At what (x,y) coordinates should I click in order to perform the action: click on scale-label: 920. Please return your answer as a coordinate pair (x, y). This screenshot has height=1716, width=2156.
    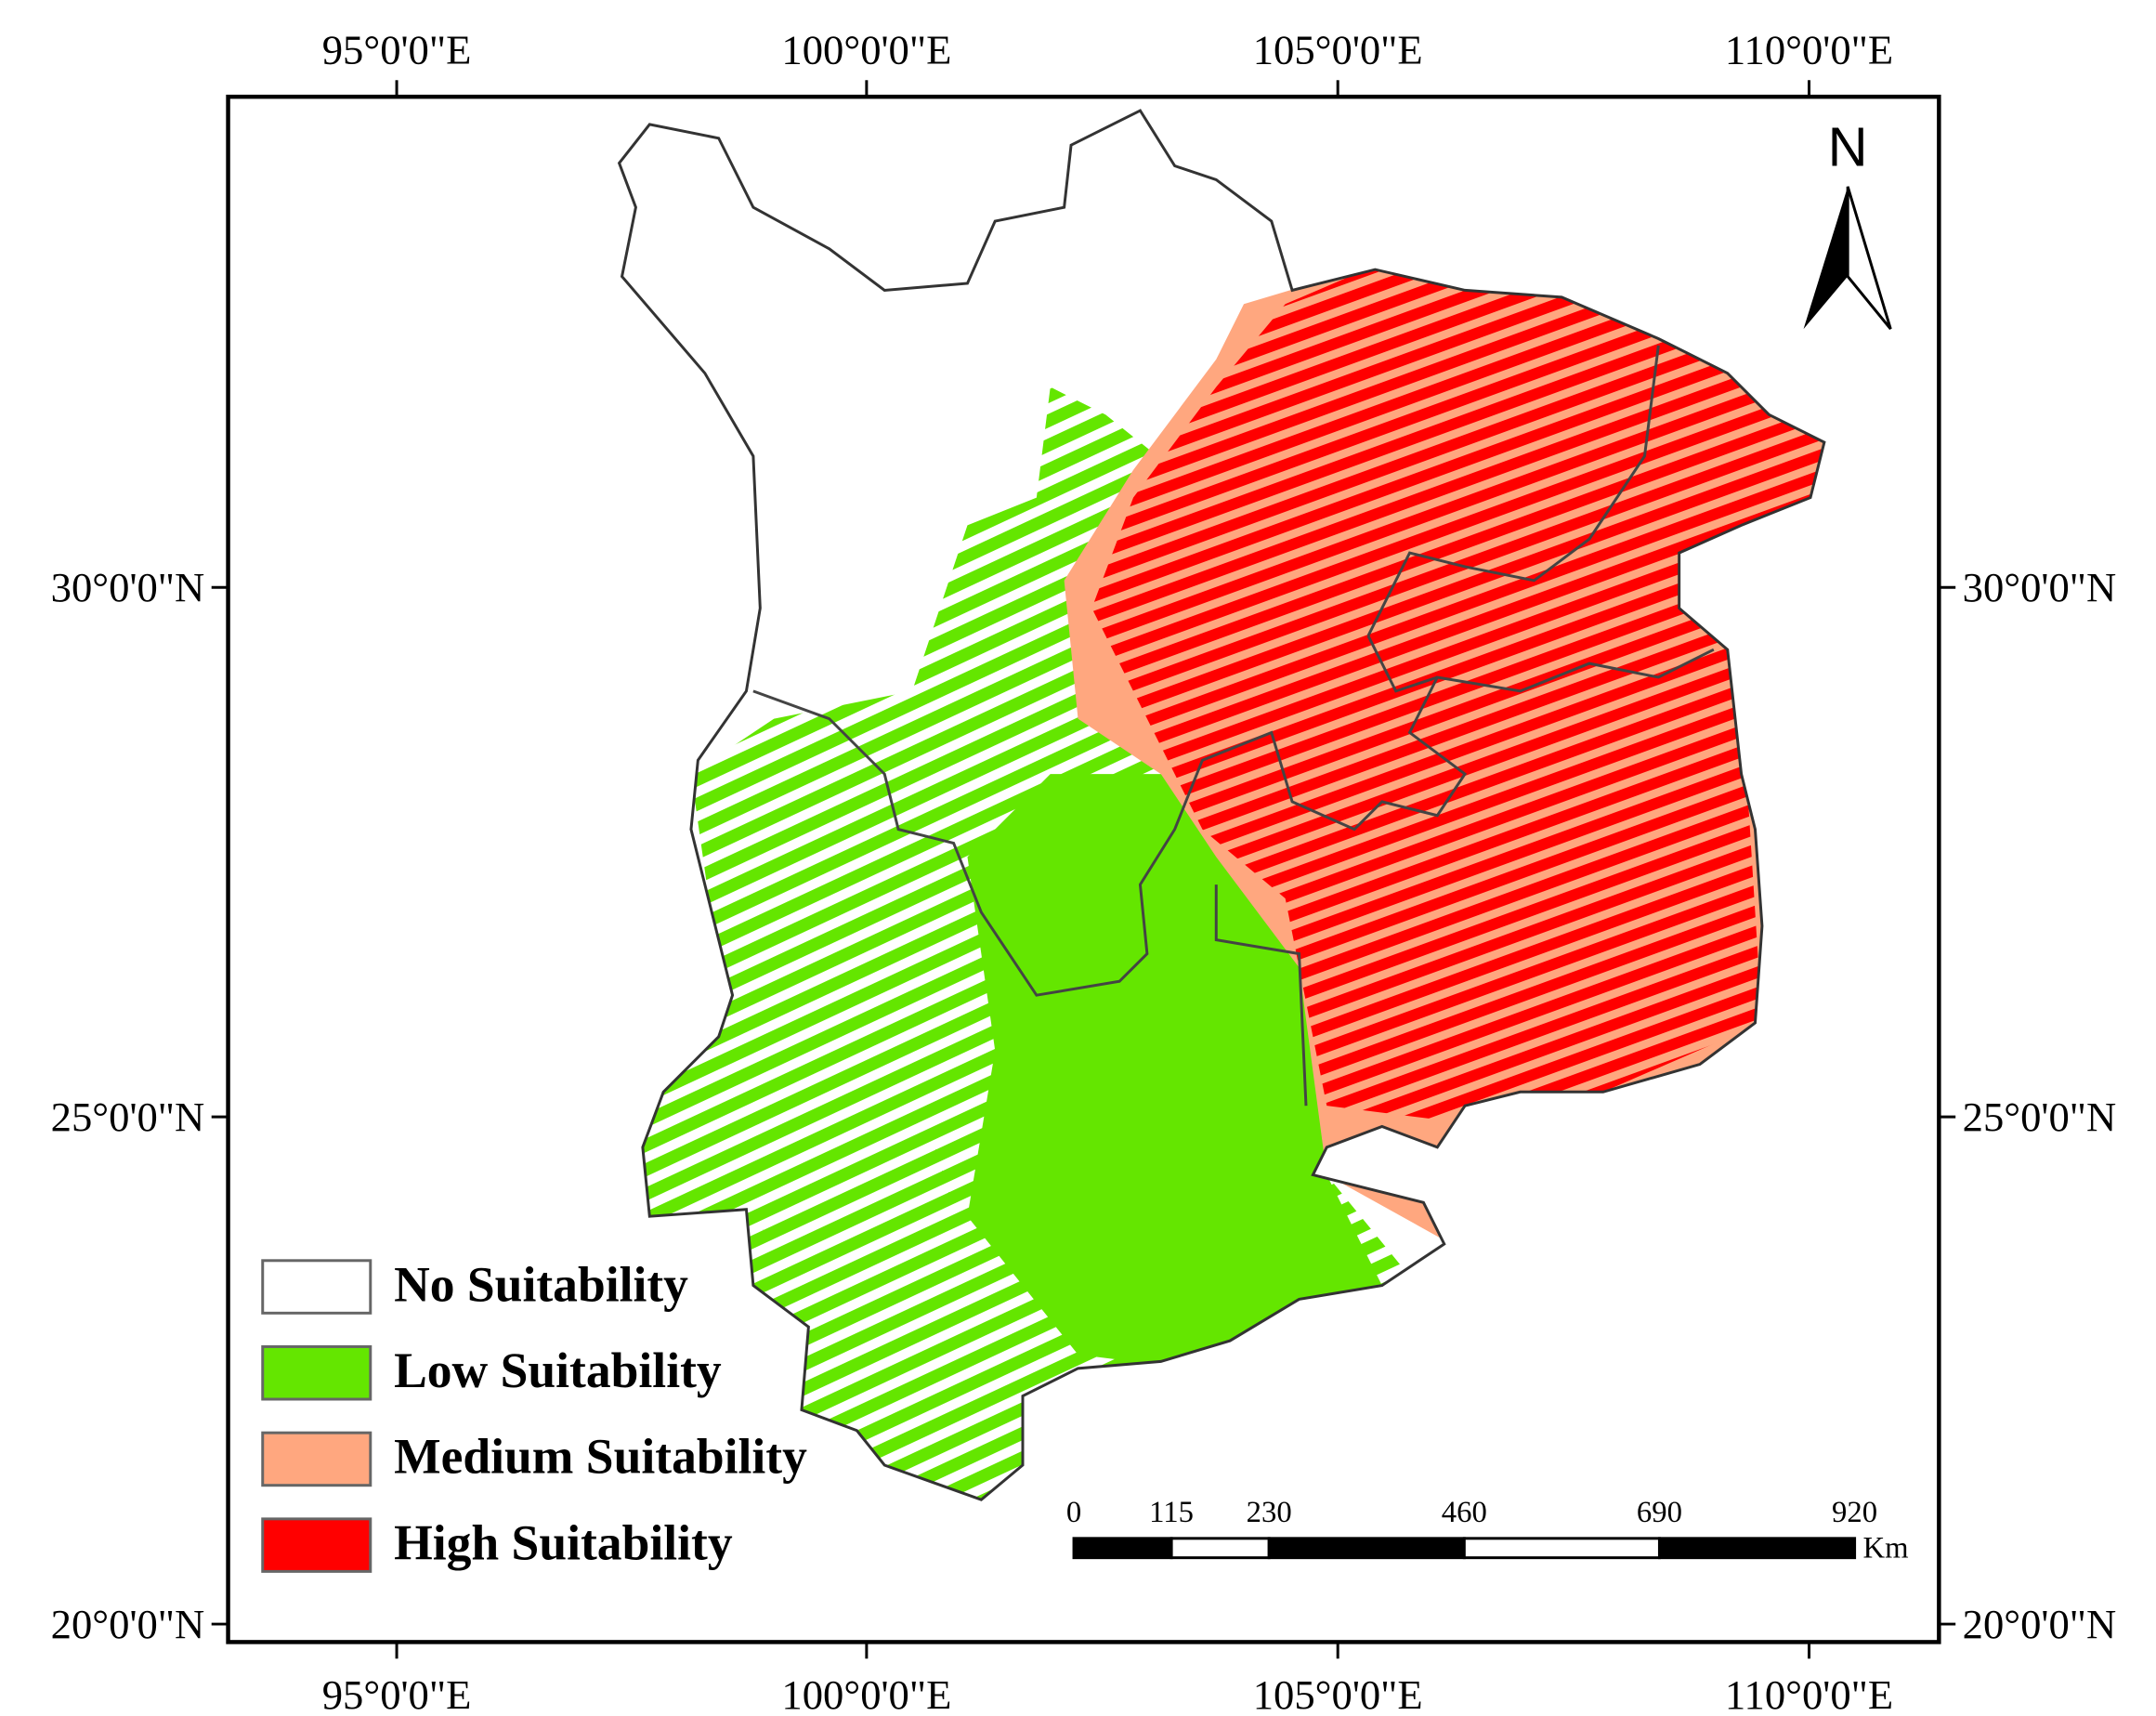
    Looking at the image, I should click on (1854, 1512).